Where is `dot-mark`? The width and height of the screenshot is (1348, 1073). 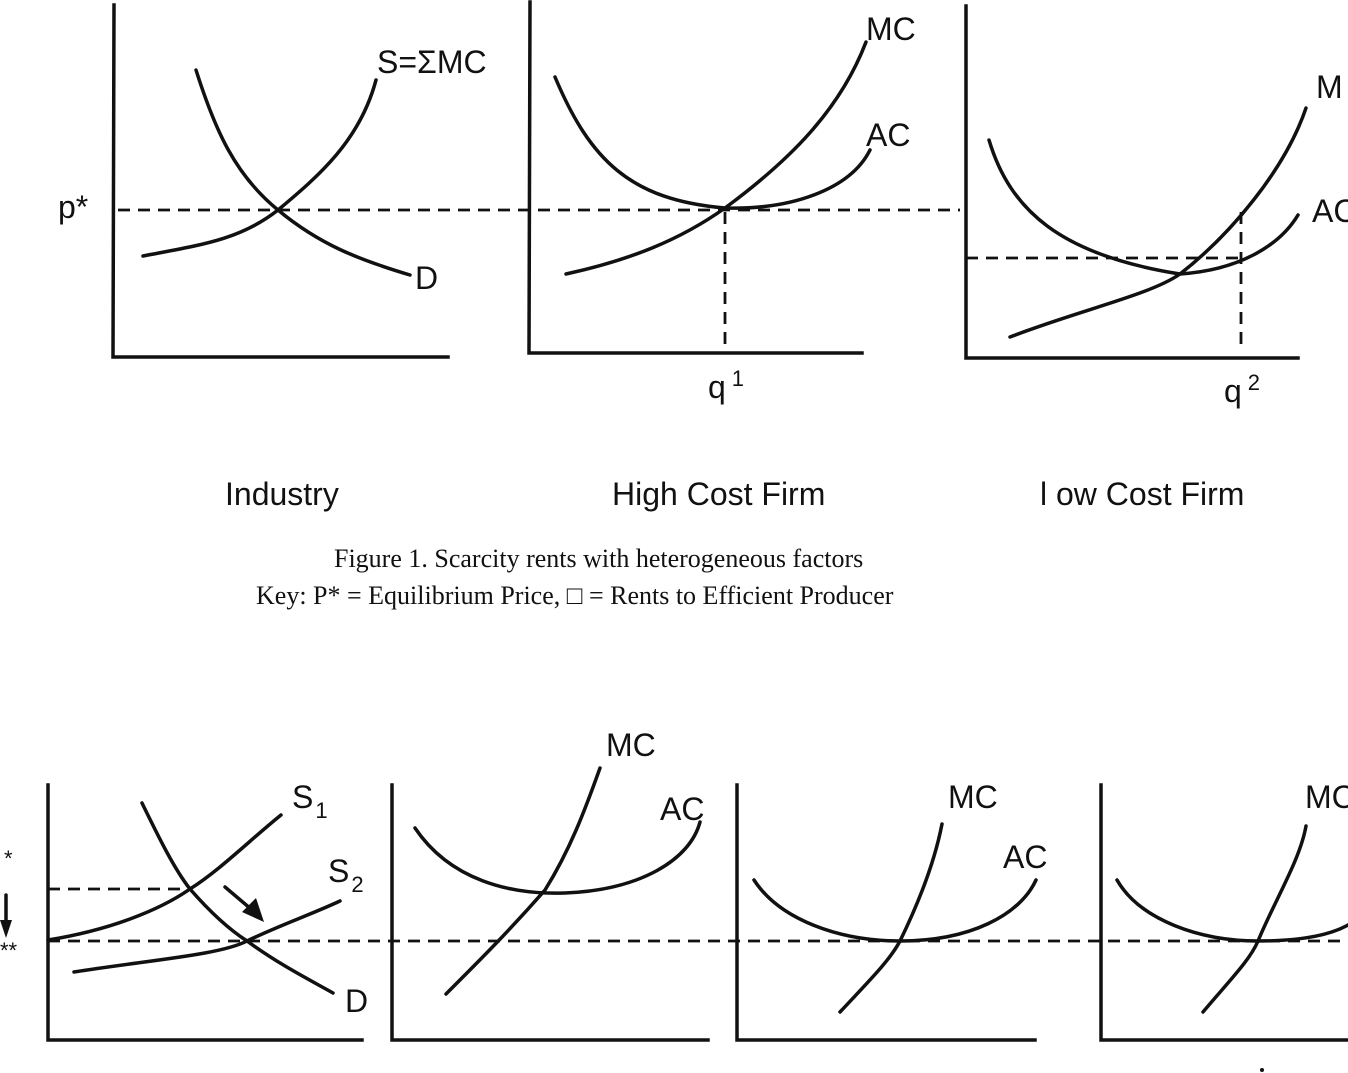 dot-mark is located at coordinates (1262, 1070).